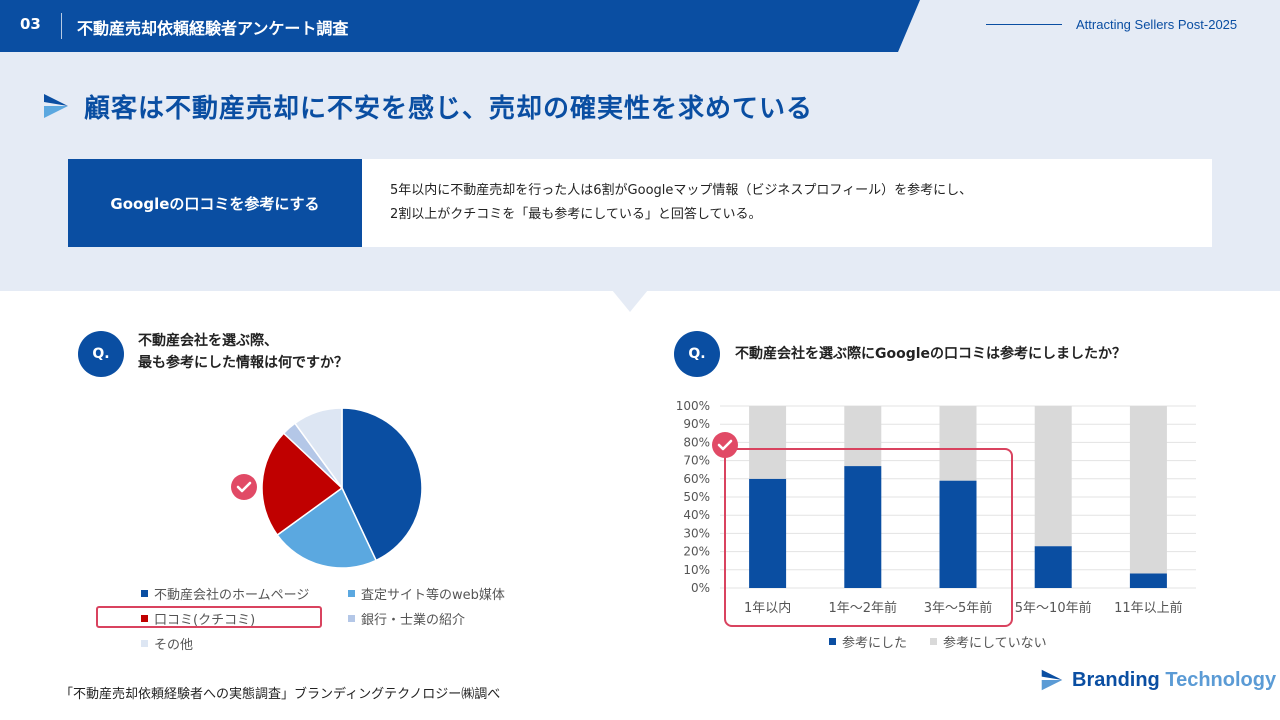 This screenshot has height=720, width=1280. I want to click on source-note: 「不動産売却依頼経験者への実態調査」ブランディングテクノロジー㈱調べ, so click(280, 694).